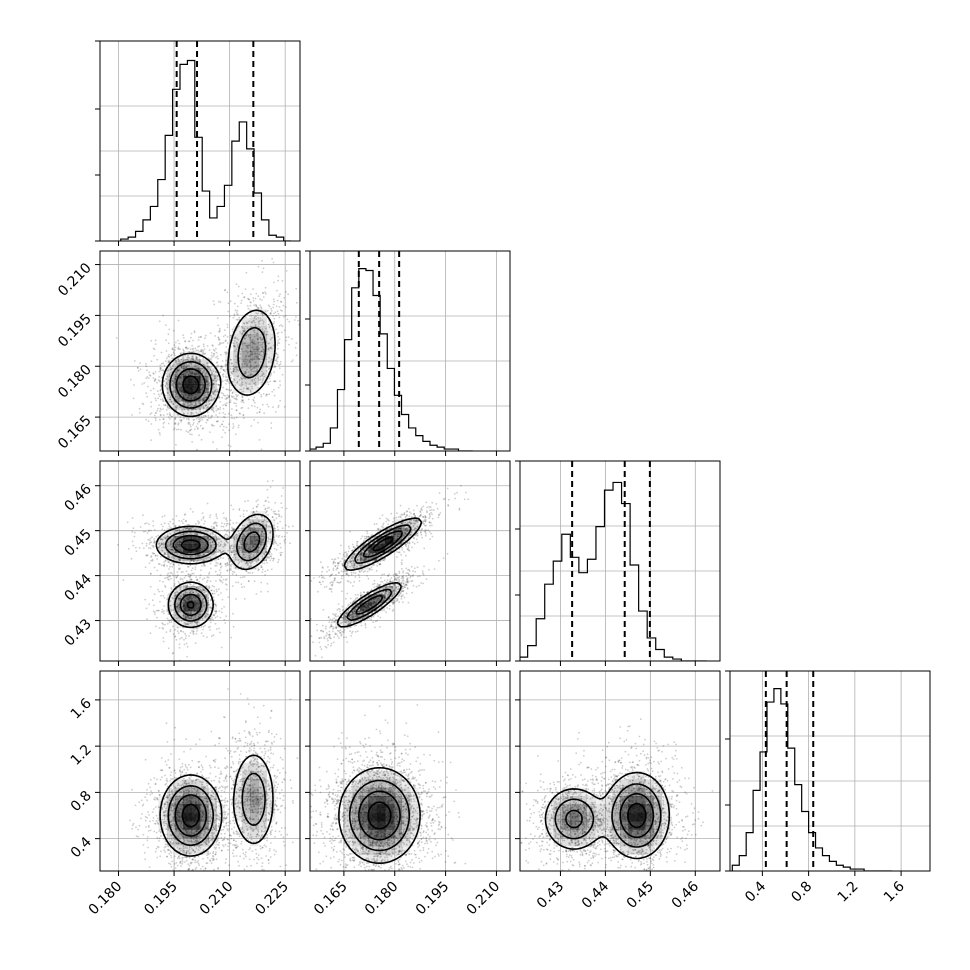 This screenshot has width=970, height=970. Describe the element at coordinates (77, 632) in the screenshot. I see `ytick-label-2-0: 0.43` at that location.